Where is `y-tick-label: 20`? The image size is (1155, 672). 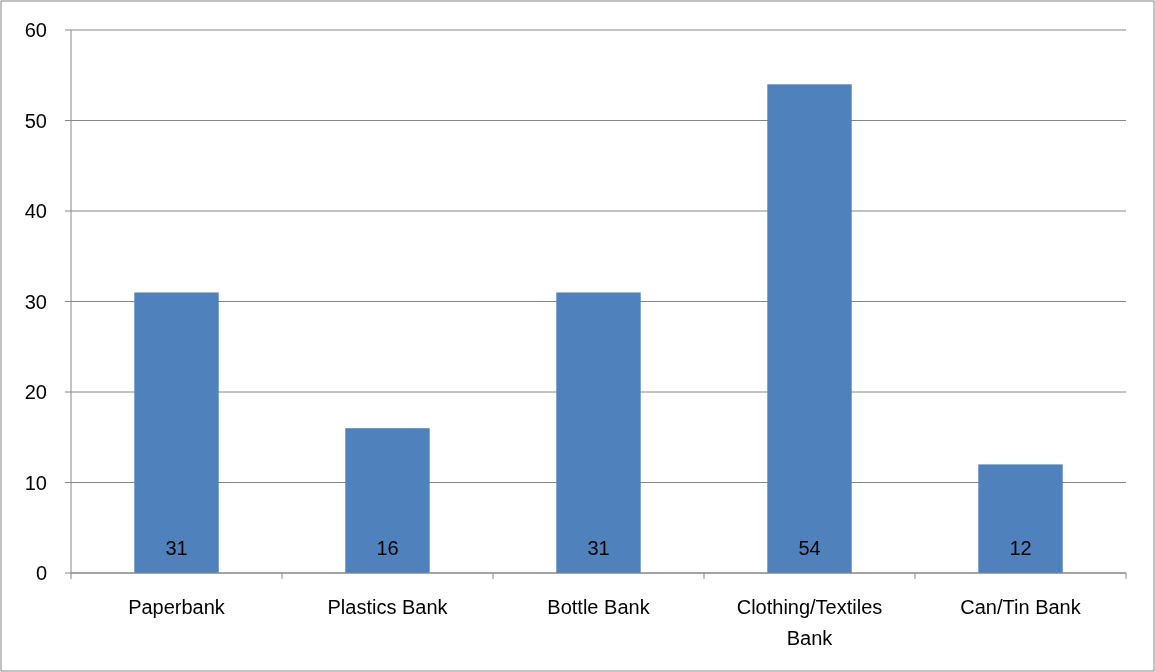
y-tick-label: 20 is located at coordinates (35, 392).